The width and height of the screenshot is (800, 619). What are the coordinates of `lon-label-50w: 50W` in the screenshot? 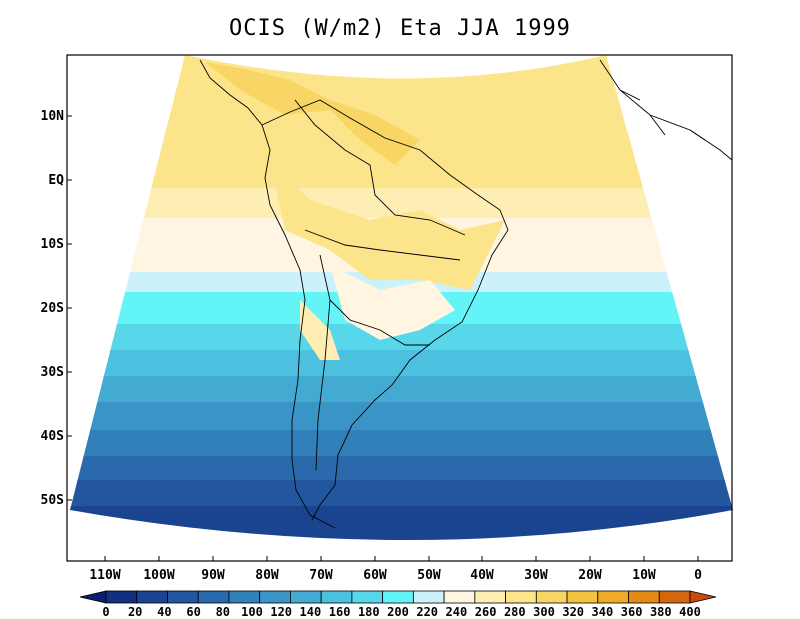 It's located at (429, 575).